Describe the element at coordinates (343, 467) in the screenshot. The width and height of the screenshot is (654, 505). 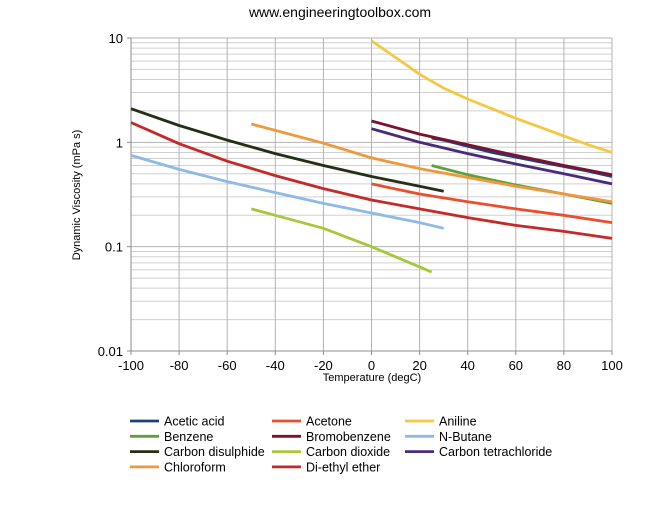
I see `legend-label: Di-ethyl ether` at that location.